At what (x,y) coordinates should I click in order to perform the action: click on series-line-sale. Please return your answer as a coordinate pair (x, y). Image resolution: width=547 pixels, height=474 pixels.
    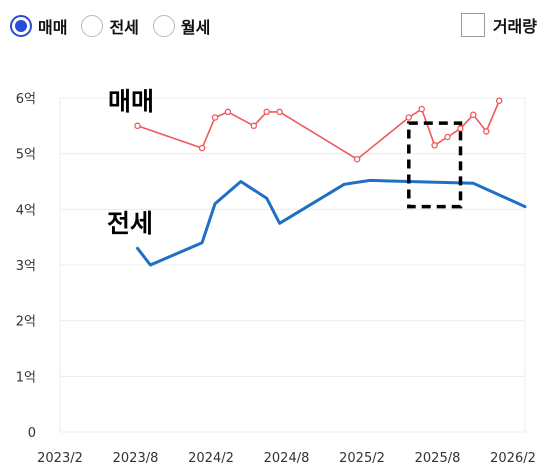
    Looking at the image, I should click on (318, 130).